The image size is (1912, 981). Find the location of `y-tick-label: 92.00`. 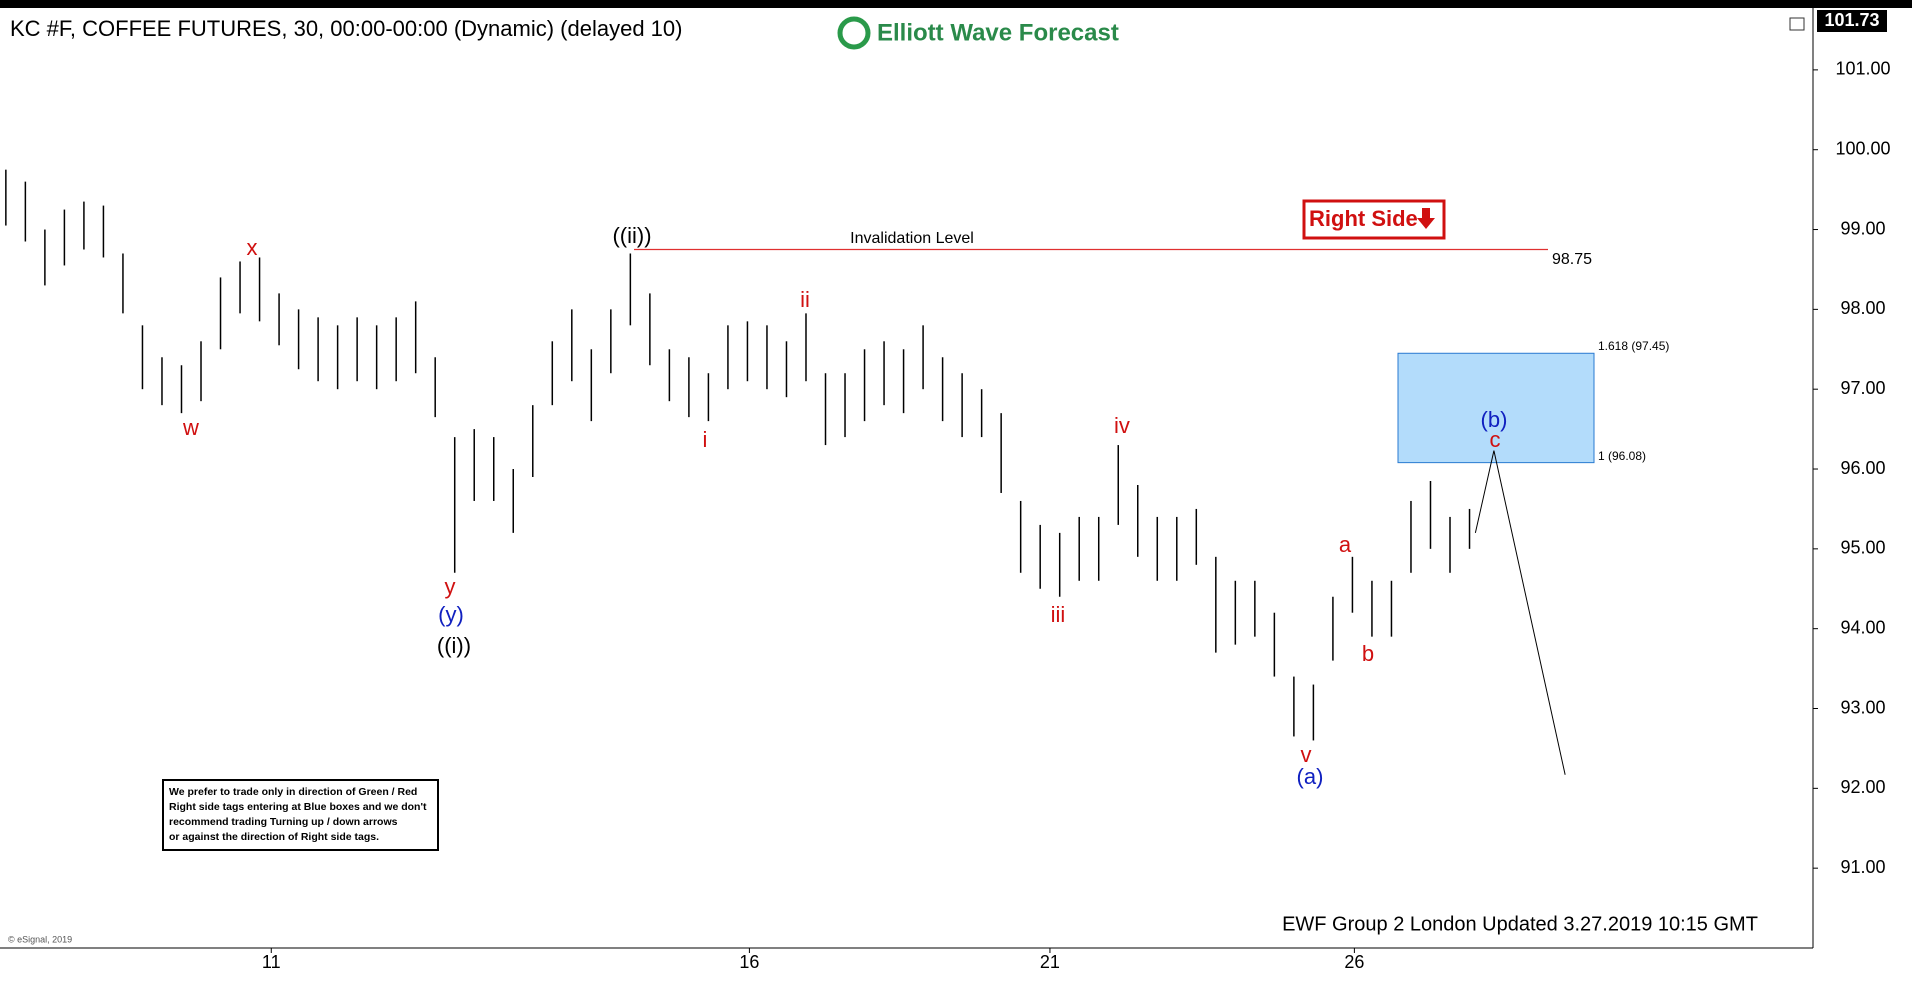

y-tick-label: 92.00 is located at coordinates (1862, 787).